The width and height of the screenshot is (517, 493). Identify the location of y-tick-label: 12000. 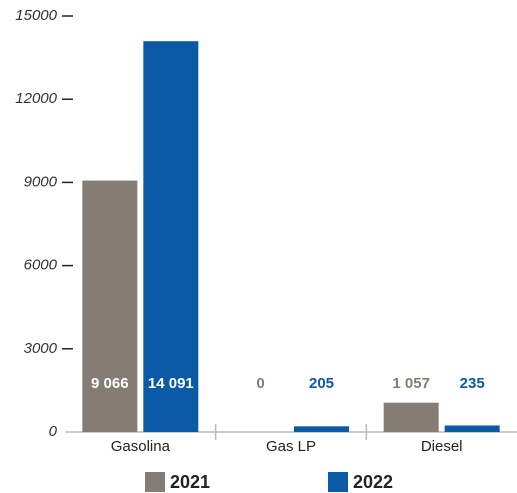
(36, 98).